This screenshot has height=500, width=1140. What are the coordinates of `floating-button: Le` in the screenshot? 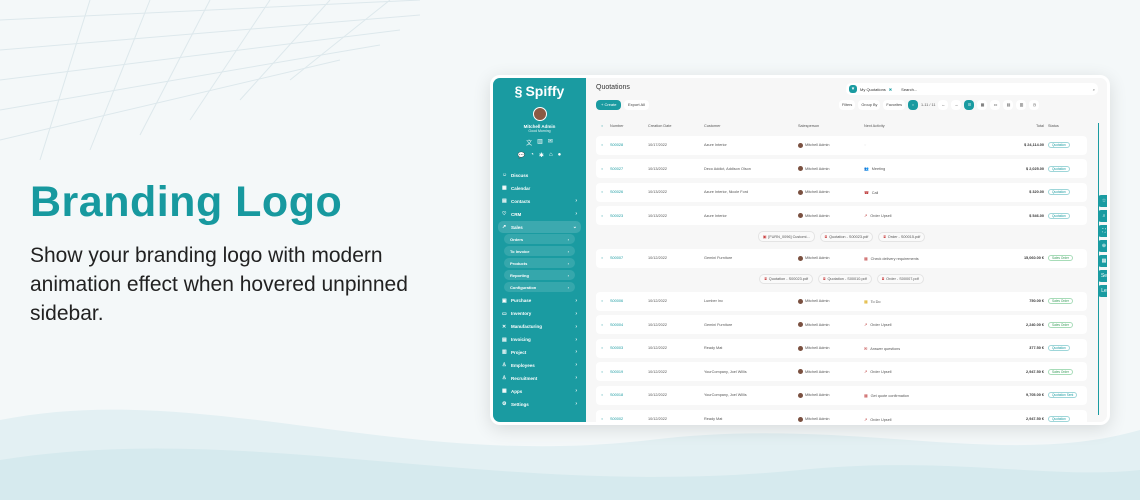 It's located at (1102, 291).